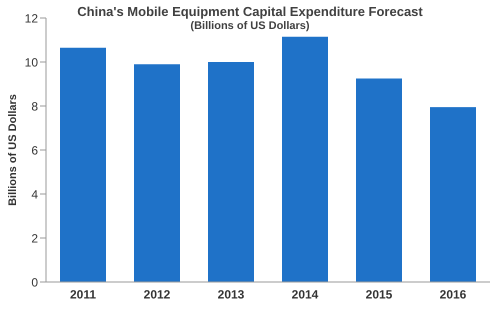 This screenshot has width=500, height=332. What do you see at coordinates (34, 238) in the screenshot?
I see `y-tick-label: 2` at bounding box center [34, 238].